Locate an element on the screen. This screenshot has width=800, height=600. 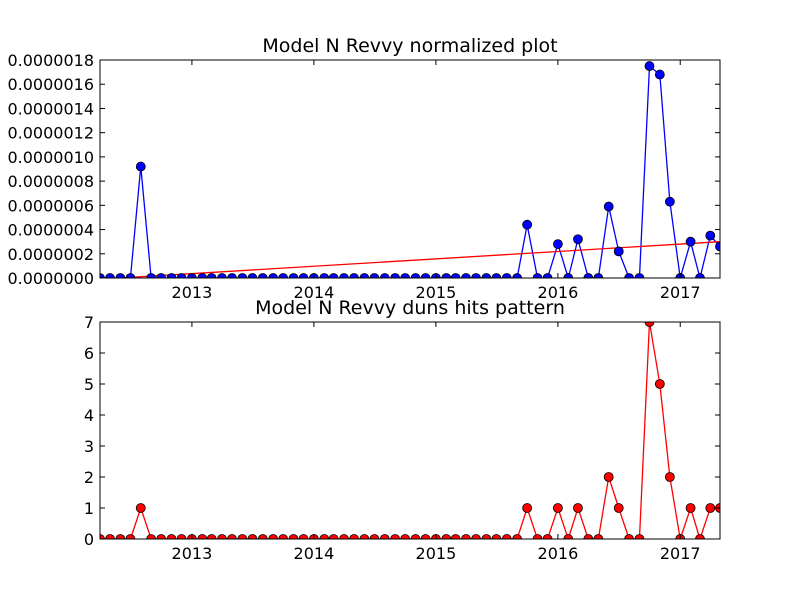
y-tick-label: 5 is located at coordinates (89, 384).